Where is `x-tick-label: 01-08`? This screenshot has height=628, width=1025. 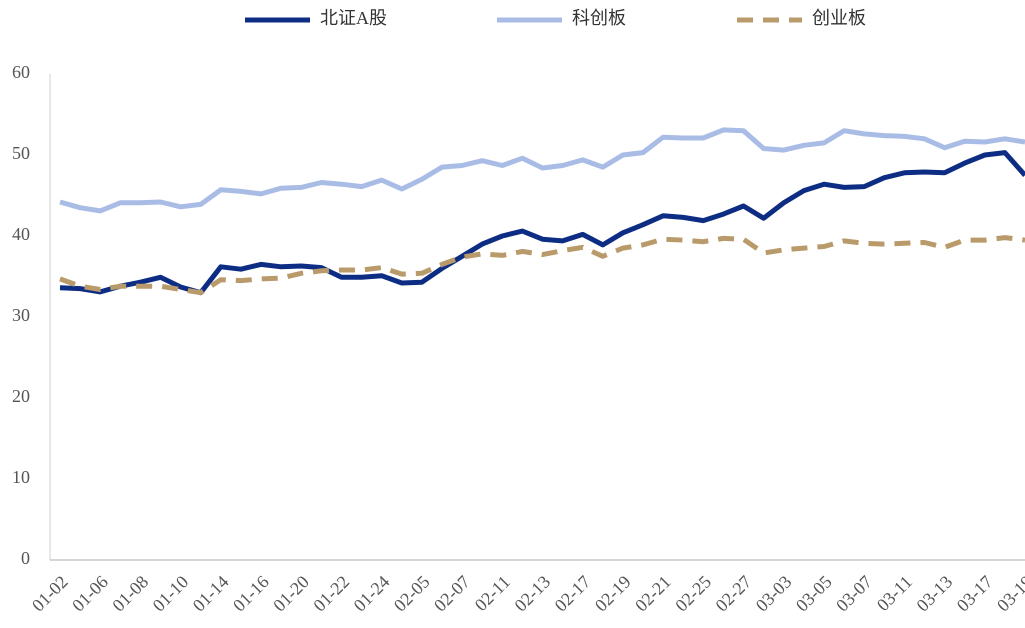 x-tick-label: 01-08 is located at coordinates (130, 594).